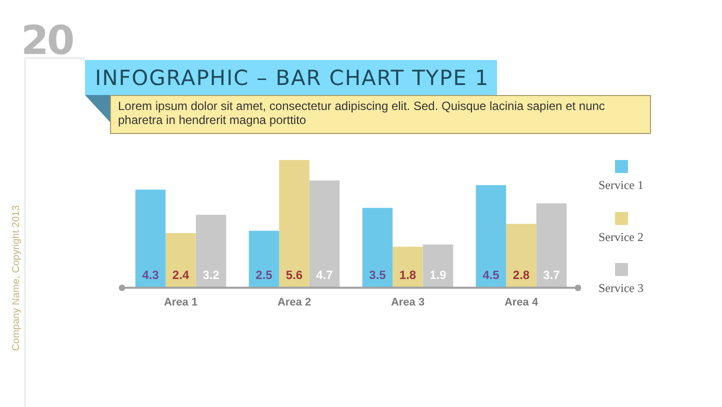 The height and width of the screenshot is (407, 722). I want to click on data-label: 2.5, so click(264, 275).